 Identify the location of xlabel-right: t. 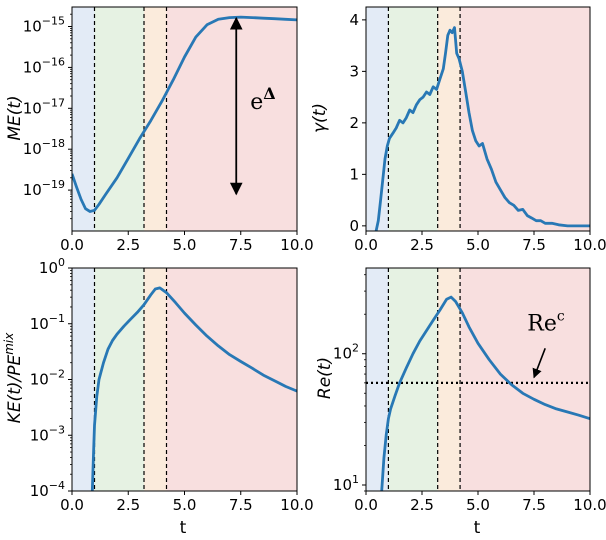
(477, 528).